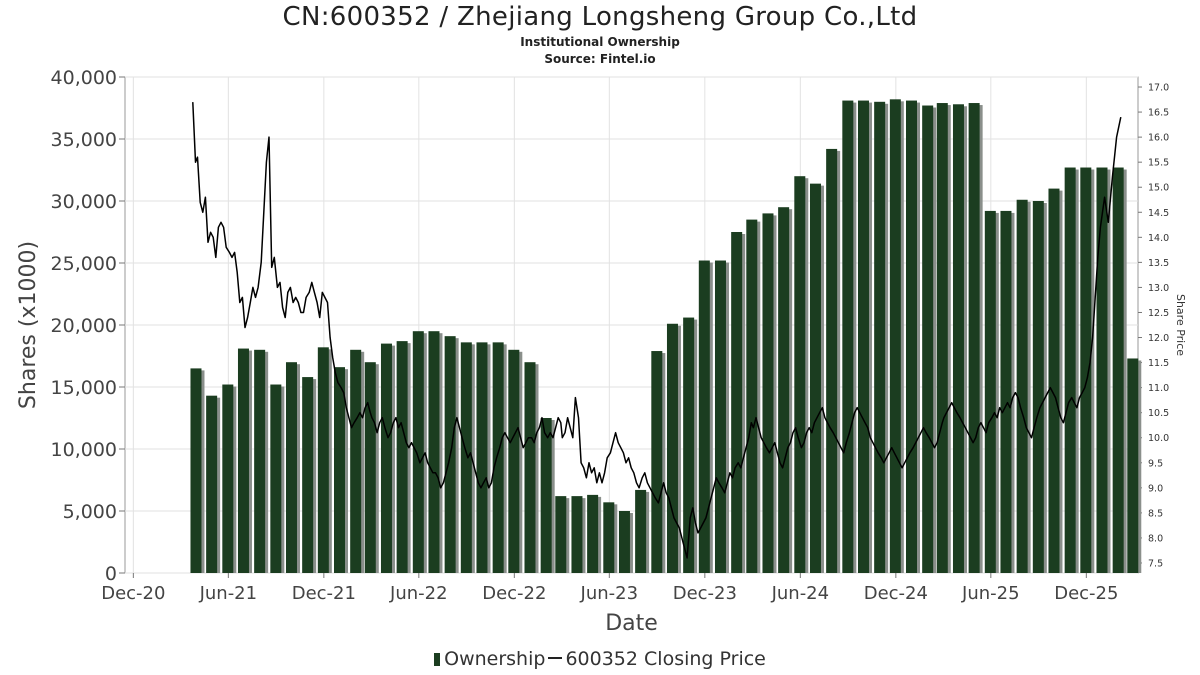 The image size is (1200, 675). I want to click on y2-tick-label: 8.0, so click(1155, 538).